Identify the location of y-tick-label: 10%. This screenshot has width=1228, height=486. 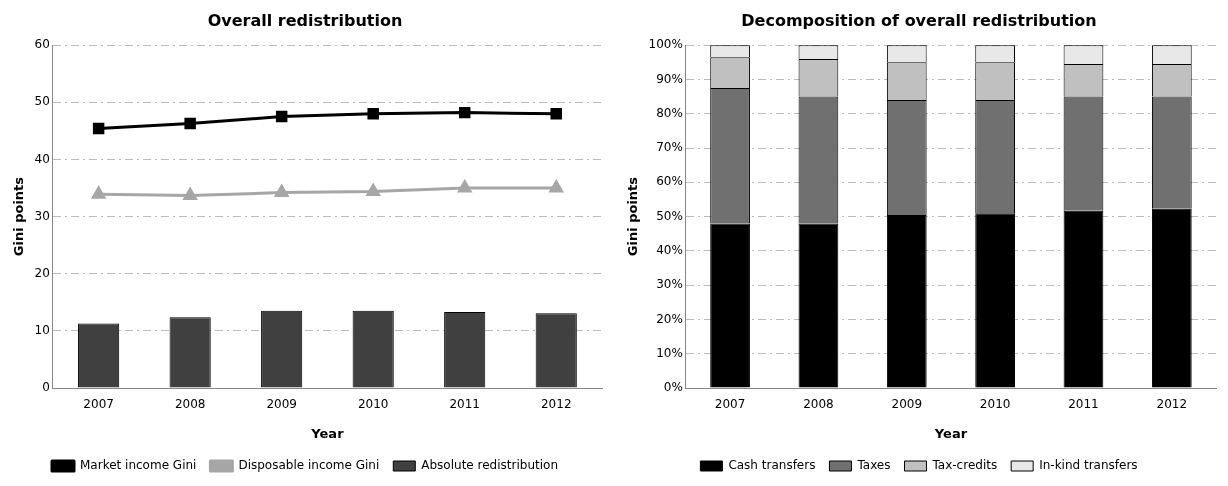
(669, 352).